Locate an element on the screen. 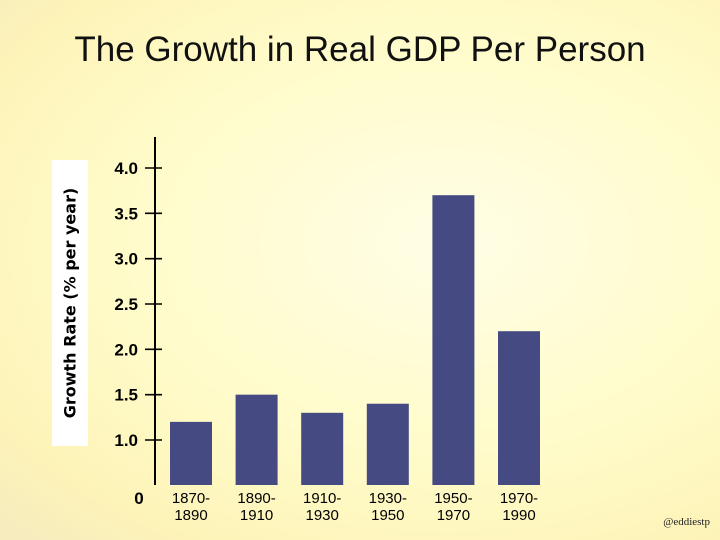  y-tick-label: 2.0 is located at coordinates (126, 349).